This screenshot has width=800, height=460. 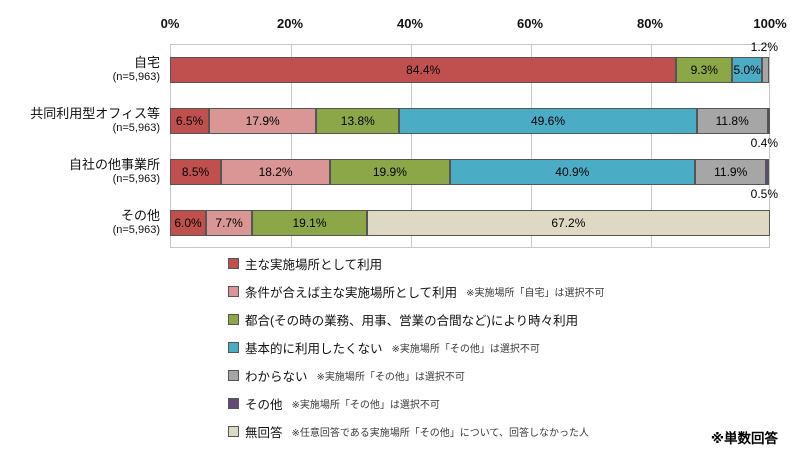 I want to click on segment-value-label: 8.5%, so click(x=195, y=171).